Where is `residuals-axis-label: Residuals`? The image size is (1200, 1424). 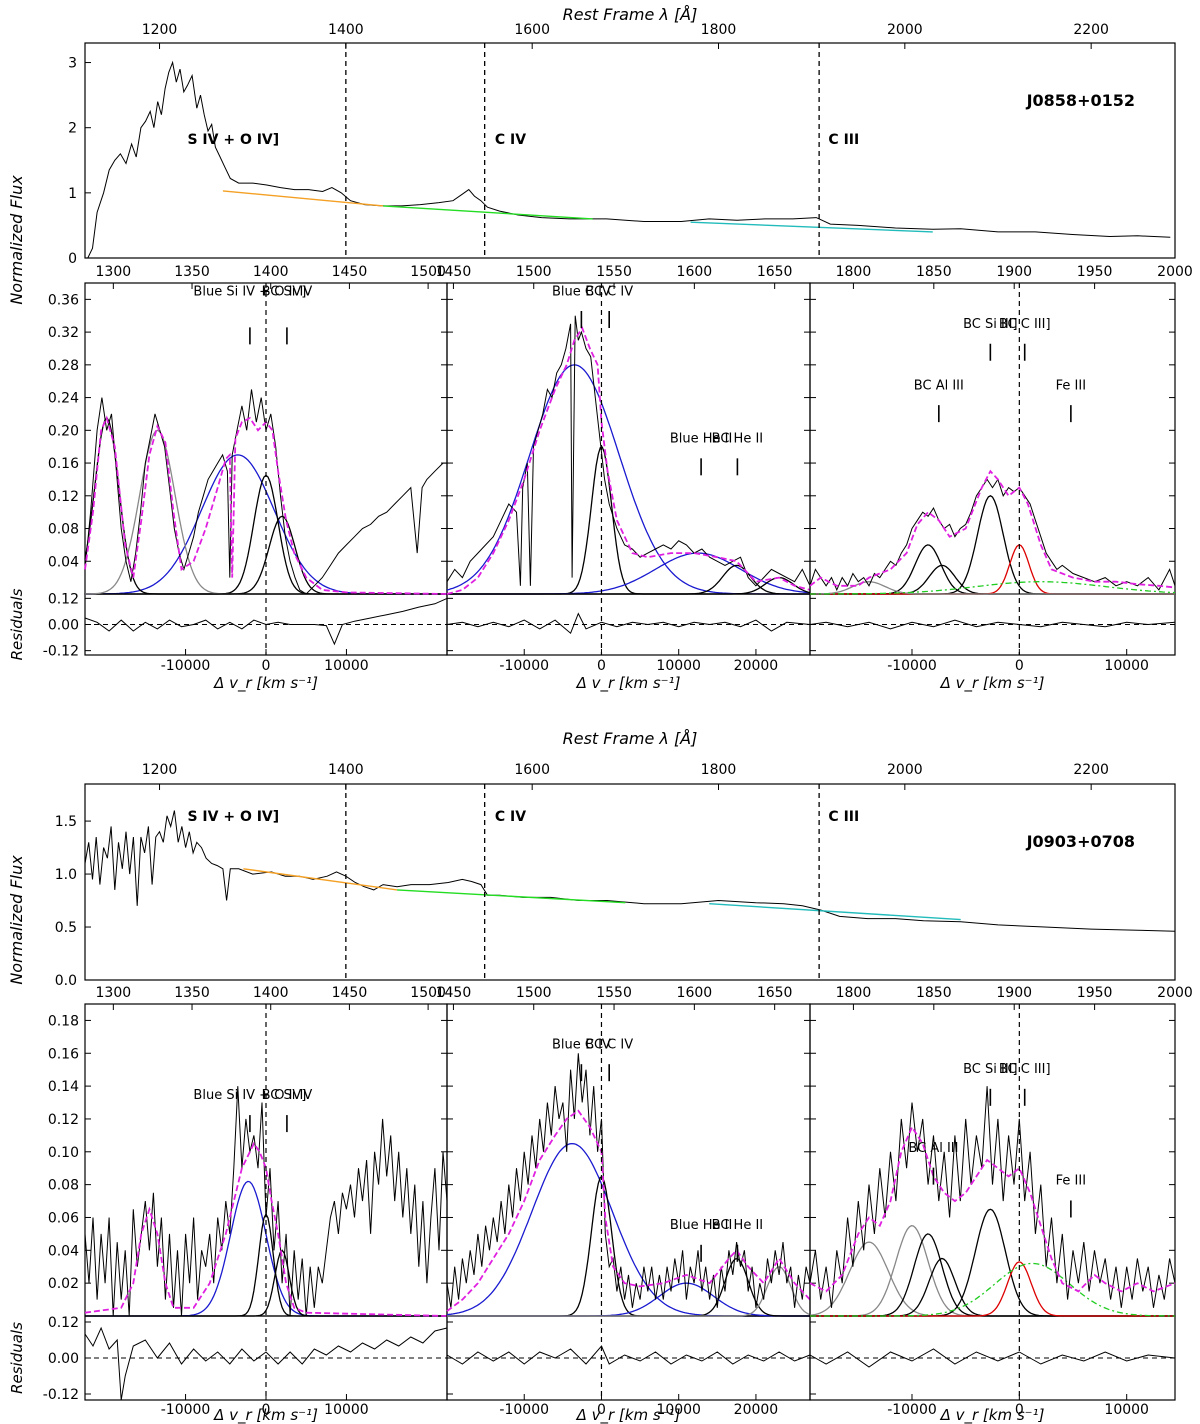 residuals-axis-label: Residuals is located at coordinates (17, 624).